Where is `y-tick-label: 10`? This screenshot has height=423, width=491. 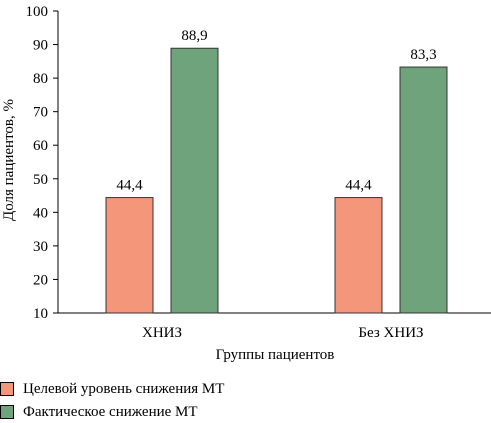 y-tick-label: 10 is located at coordinates (40, 314).